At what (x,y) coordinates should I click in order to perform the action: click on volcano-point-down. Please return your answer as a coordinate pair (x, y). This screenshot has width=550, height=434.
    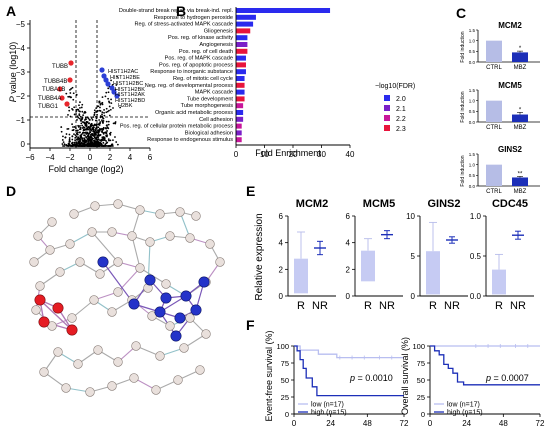
    Looking at the image, I should click on (70, 80).